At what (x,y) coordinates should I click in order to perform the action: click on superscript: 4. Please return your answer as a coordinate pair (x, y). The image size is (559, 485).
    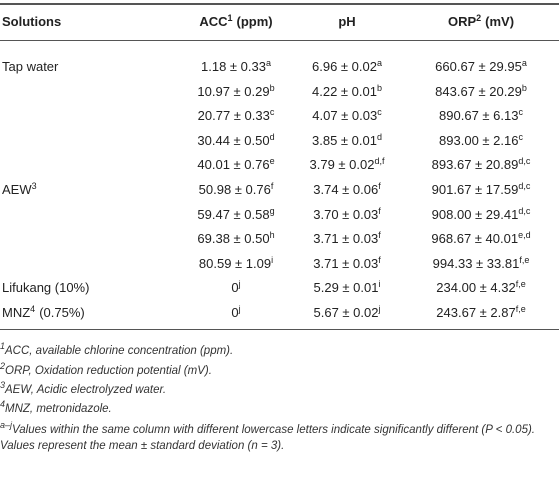
    Looking at the image, I should click on (33, 309).